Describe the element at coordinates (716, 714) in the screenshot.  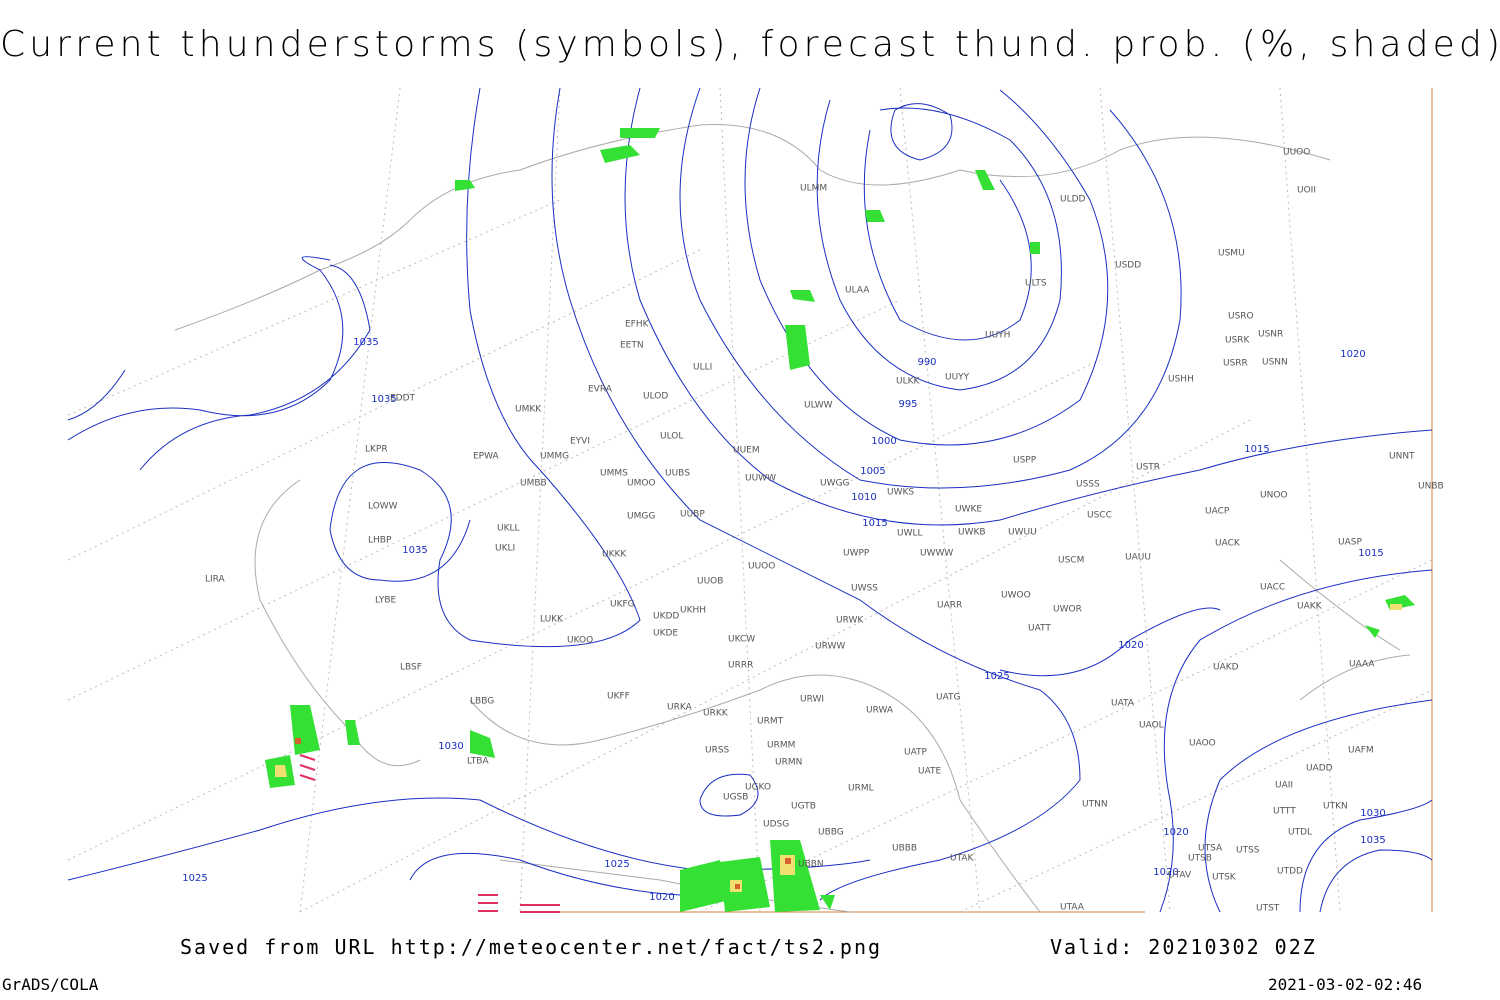
I see `station-label: URKK` at that location.